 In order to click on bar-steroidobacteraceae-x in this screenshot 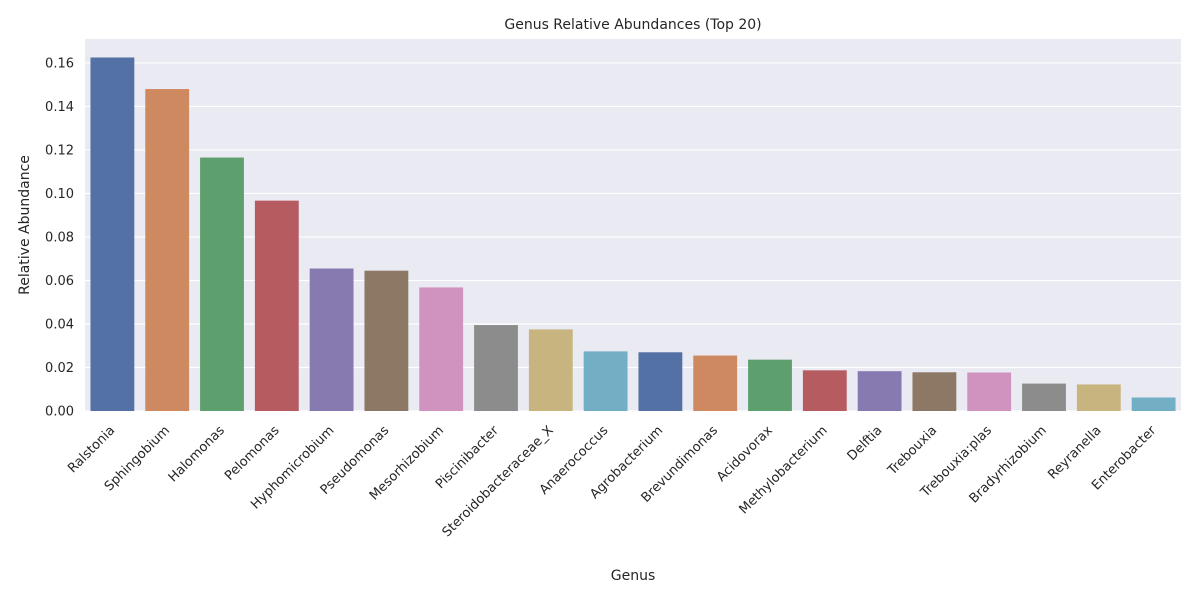, I will do `click(550, 370)`.